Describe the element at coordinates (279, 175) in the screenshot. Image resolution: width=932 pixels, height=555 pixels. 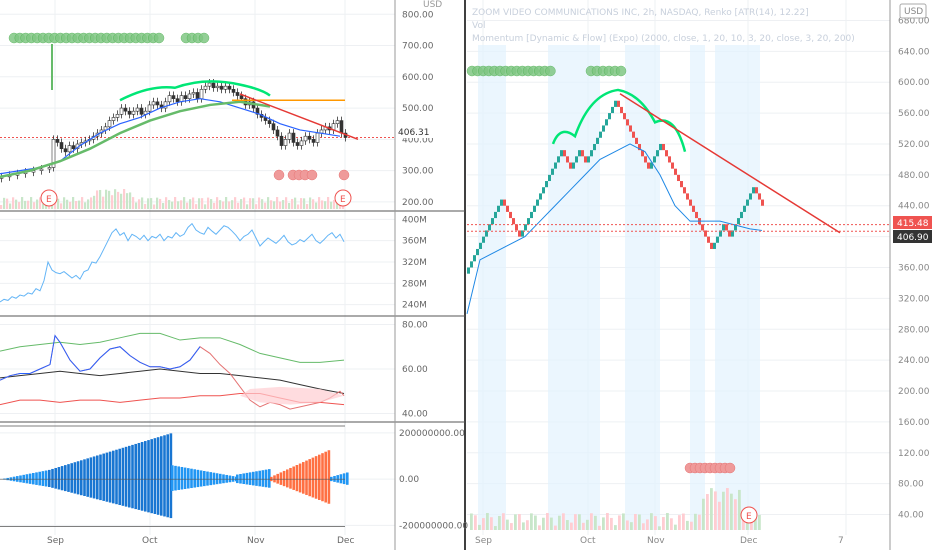
I see `left-bear-signal-dot` at that location.